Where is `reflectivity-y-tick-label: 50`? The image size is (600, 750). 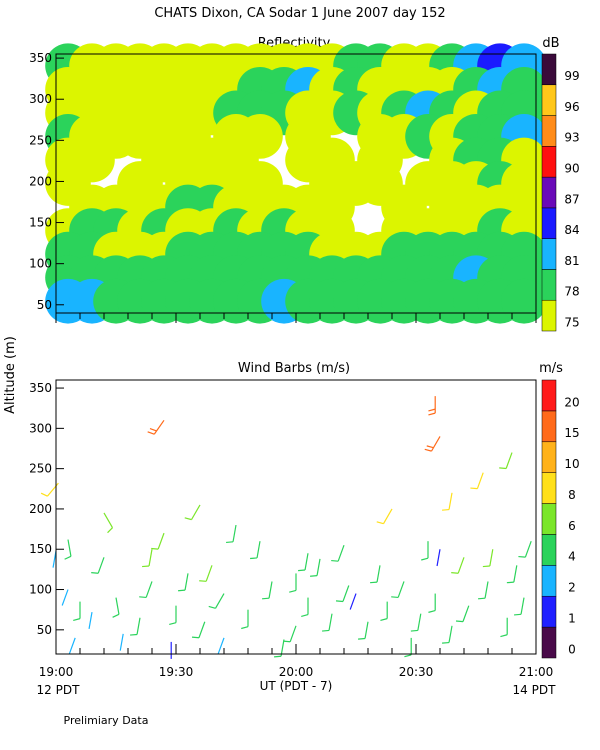 reflectivity-y-tick-label: 50 is located at coordinates (44, 305).